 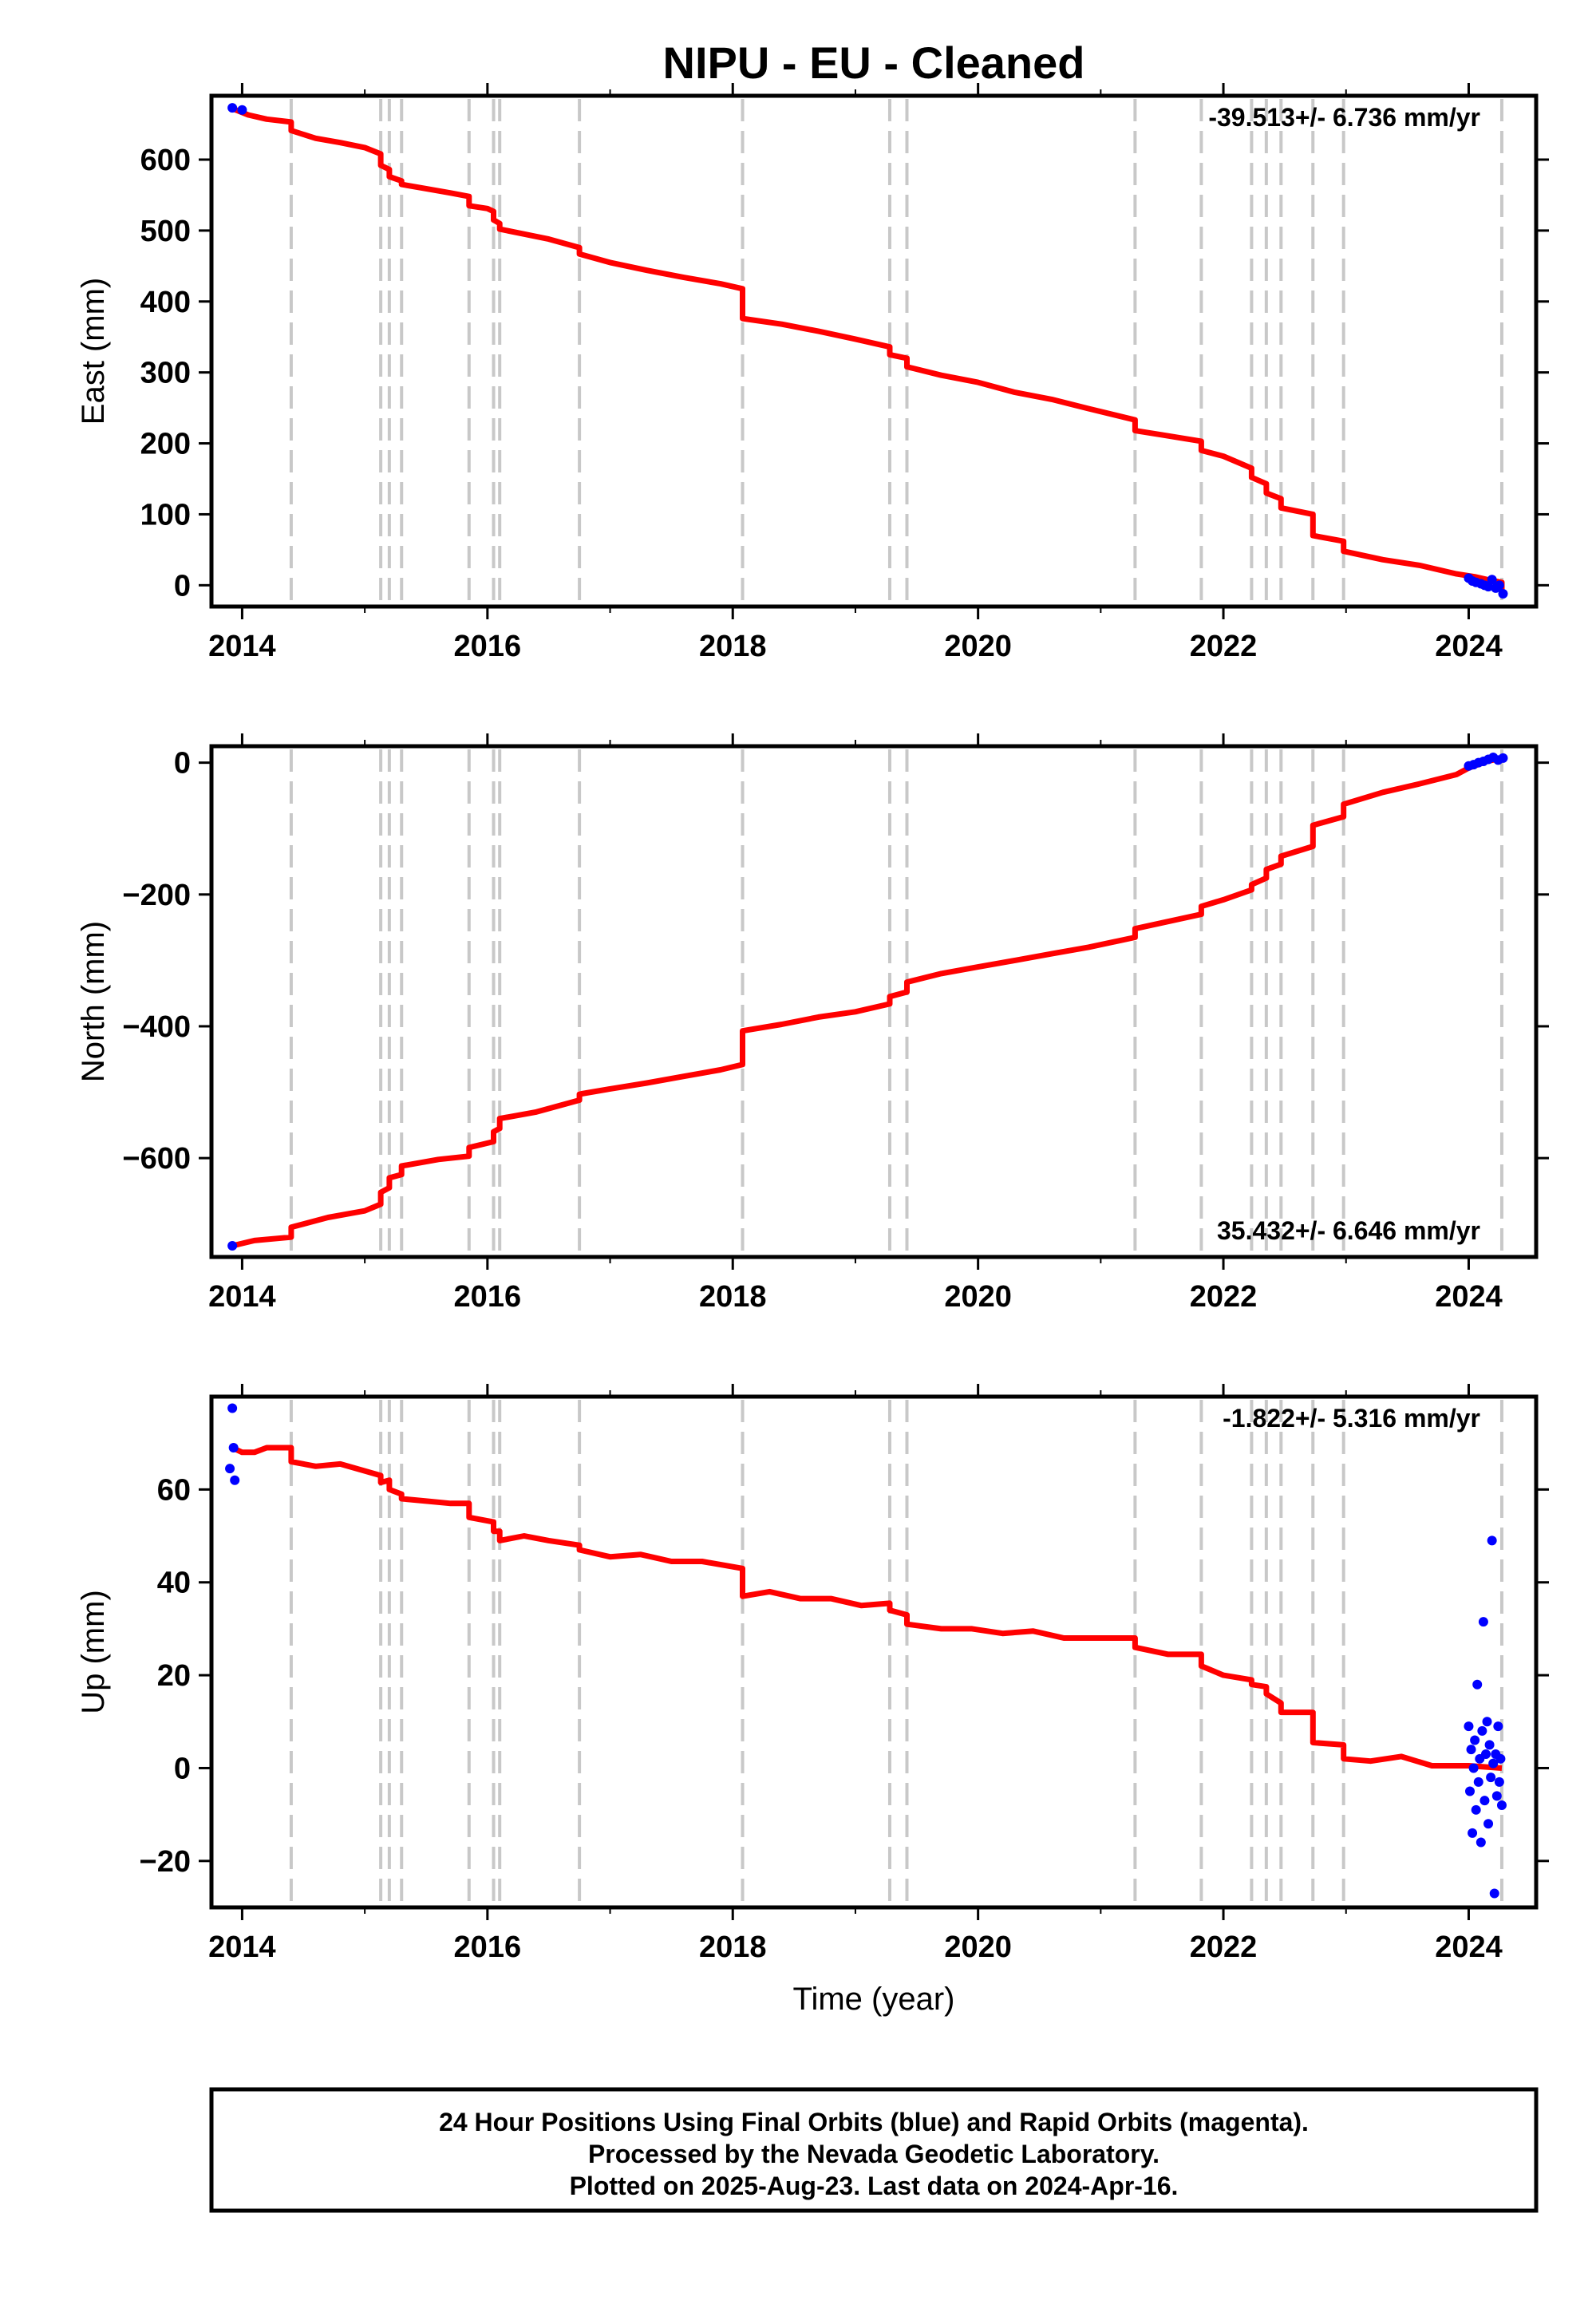 What do you see at coordinates (165, 373) in the screenshot?
I see `y-tick-label: 300` at bounding box center [165, 373].